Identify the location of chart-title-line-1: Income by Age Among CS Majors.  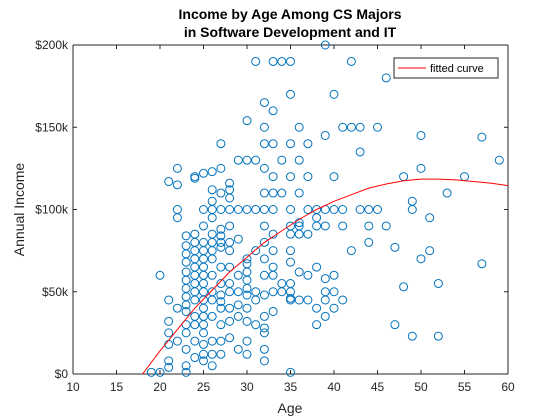
(290, 14).